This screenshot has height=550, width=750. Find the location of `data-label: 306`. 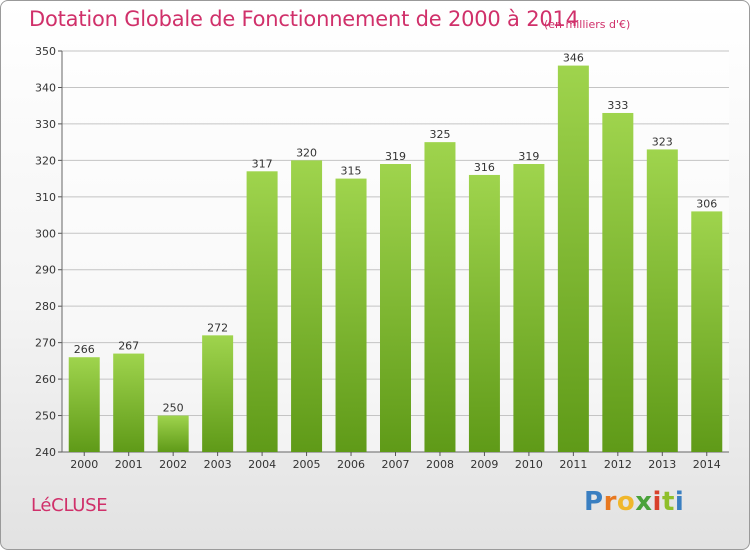

data-label: 306 is located at coordinates (706, 203).